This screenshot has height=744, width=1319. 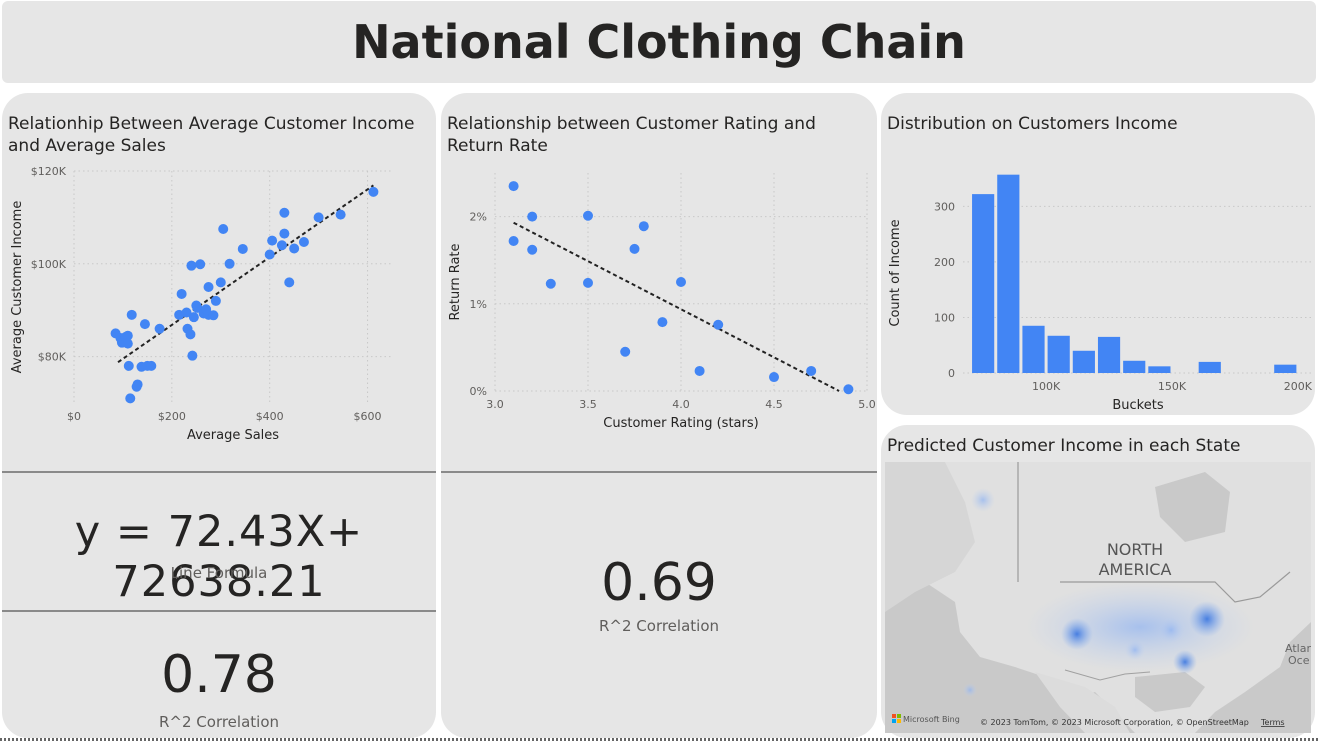 What do you see at coordinates (219, 675) in the screenshot?
I see `income-r2-value: 0.78` at bounding box center [219, 675].